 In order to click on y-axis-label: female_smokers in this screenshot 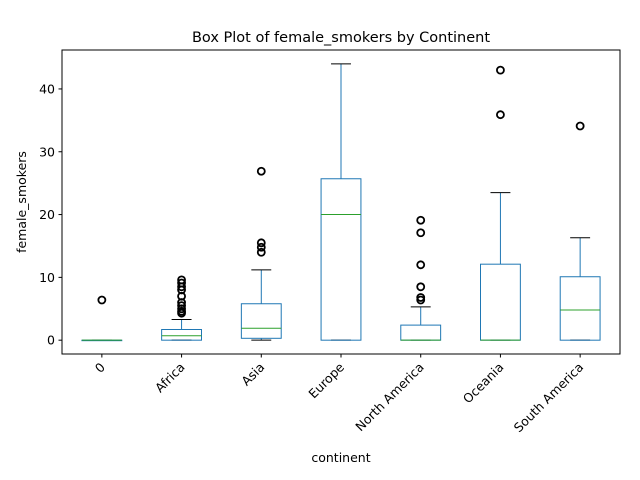, I will do `click(21, 202)`.